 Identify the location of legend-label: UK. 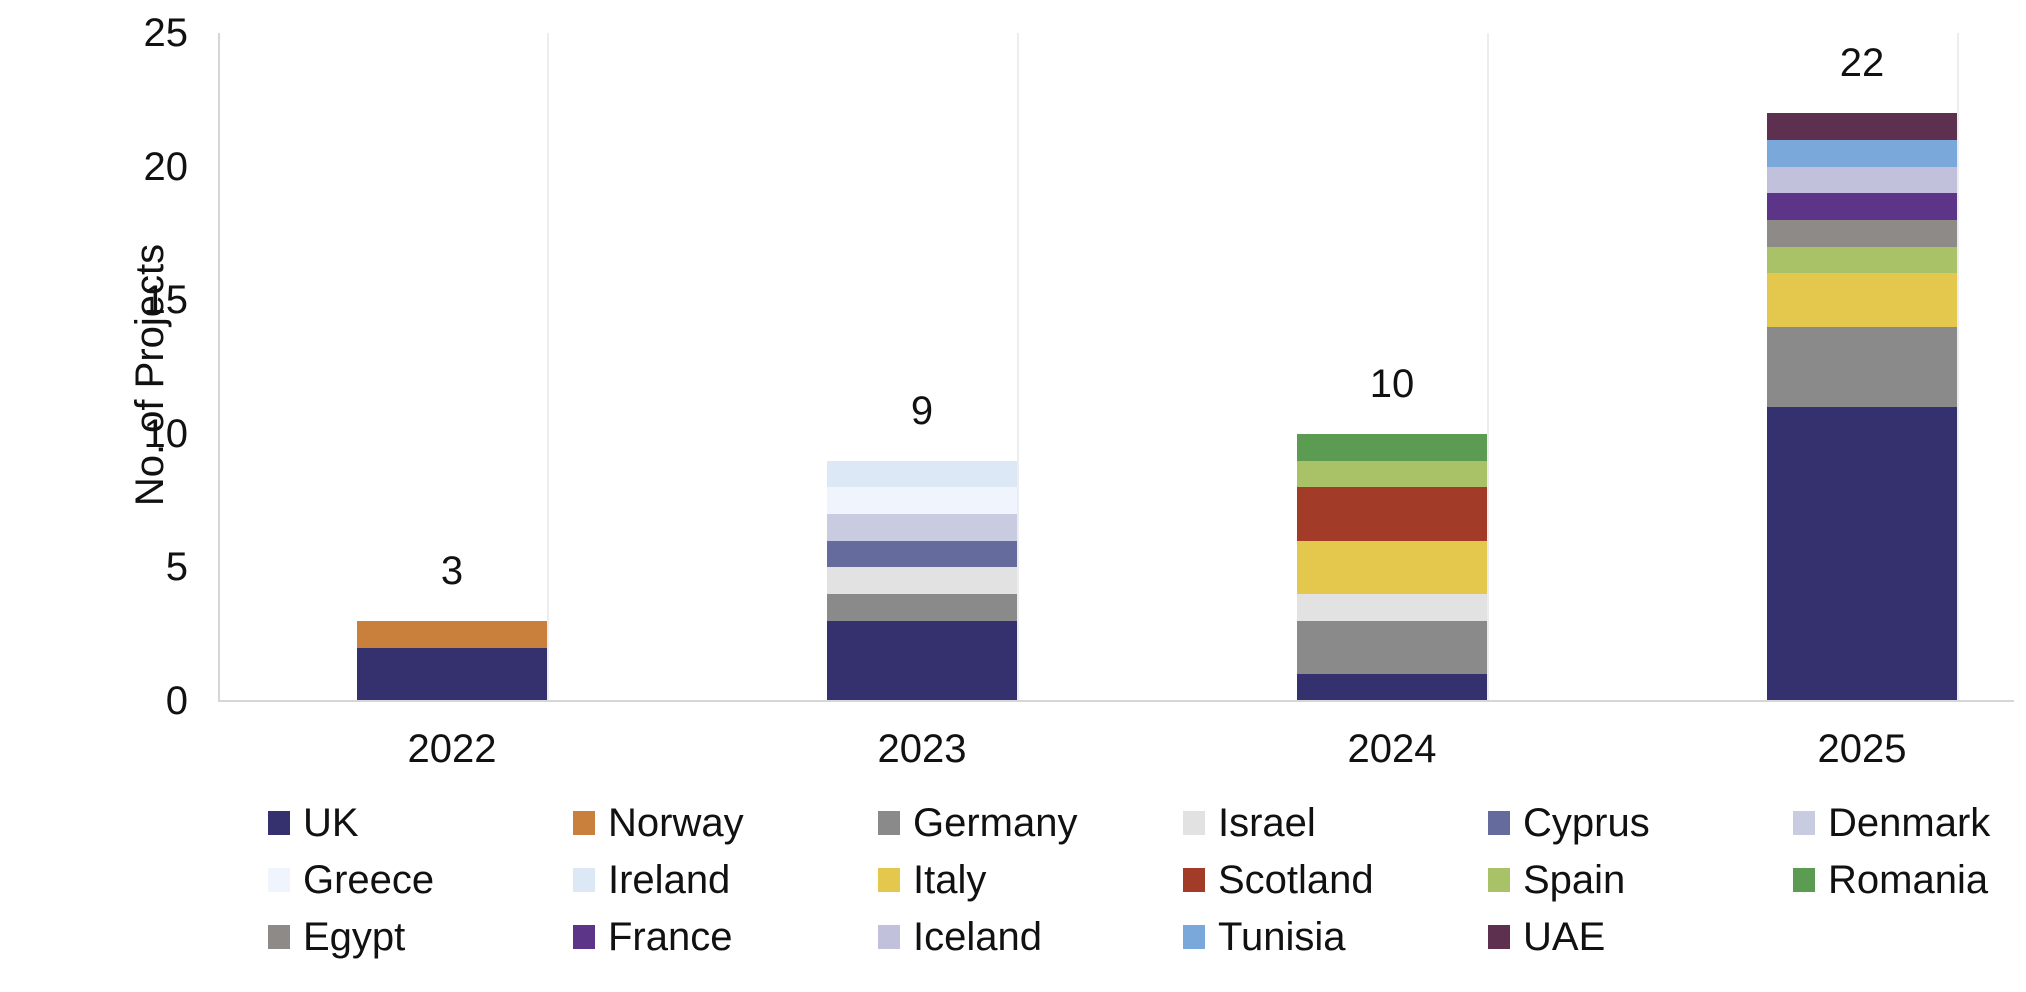
(331, 822).